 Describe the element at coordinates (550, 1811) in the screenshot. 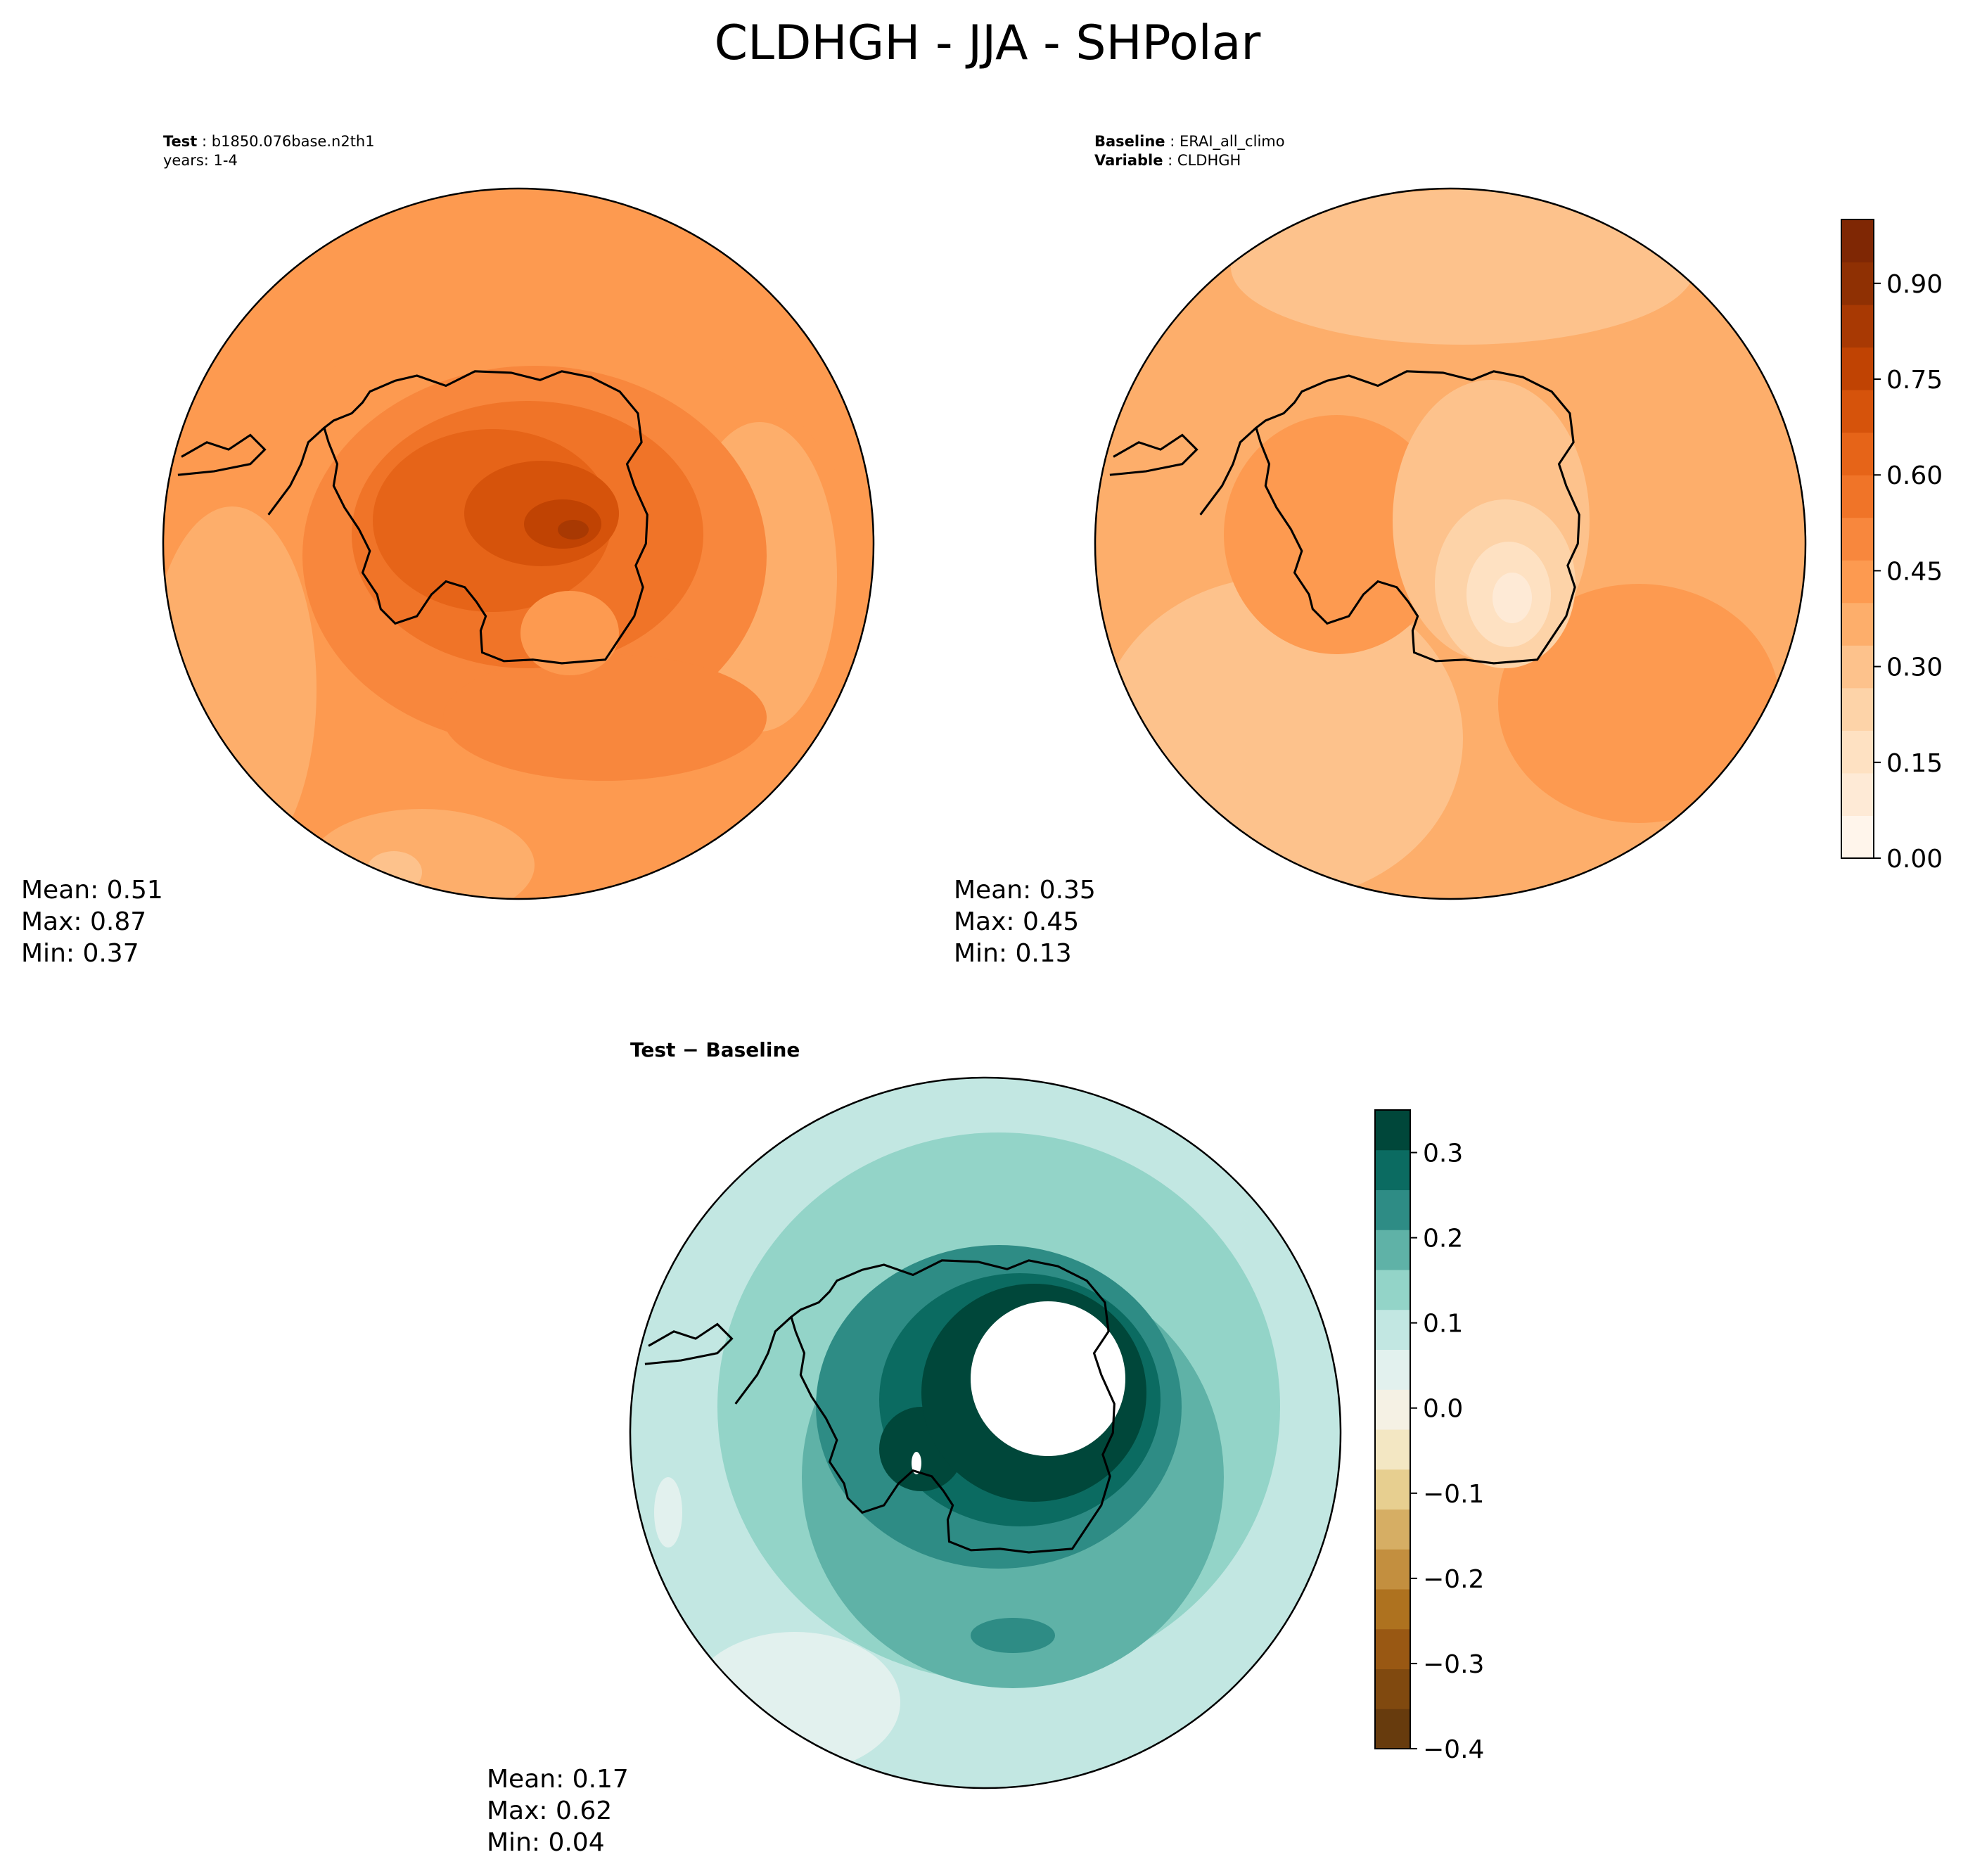

I see `diff-max: Max: 0.62` at that location.